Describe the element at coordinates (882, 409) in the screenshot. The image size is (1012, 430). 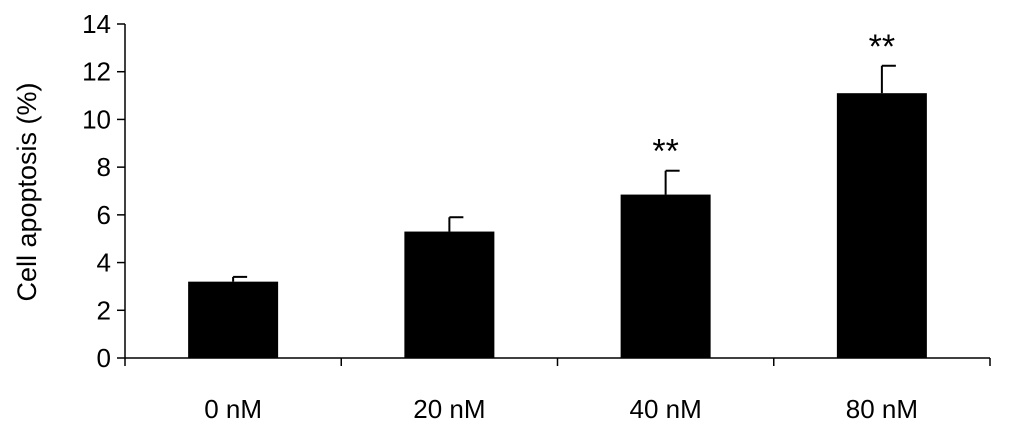
I see `x-tick-label: 80 nM` at that location.